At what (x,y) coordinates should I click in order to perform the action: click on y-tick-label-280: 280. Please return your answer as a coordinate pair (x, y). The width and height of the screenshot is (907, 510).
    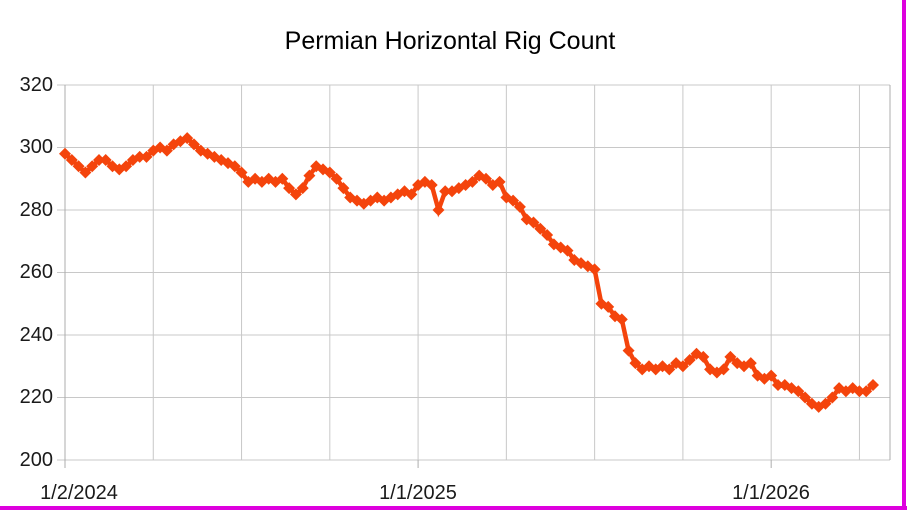
    Looking at the image, I should click on (36, 210).